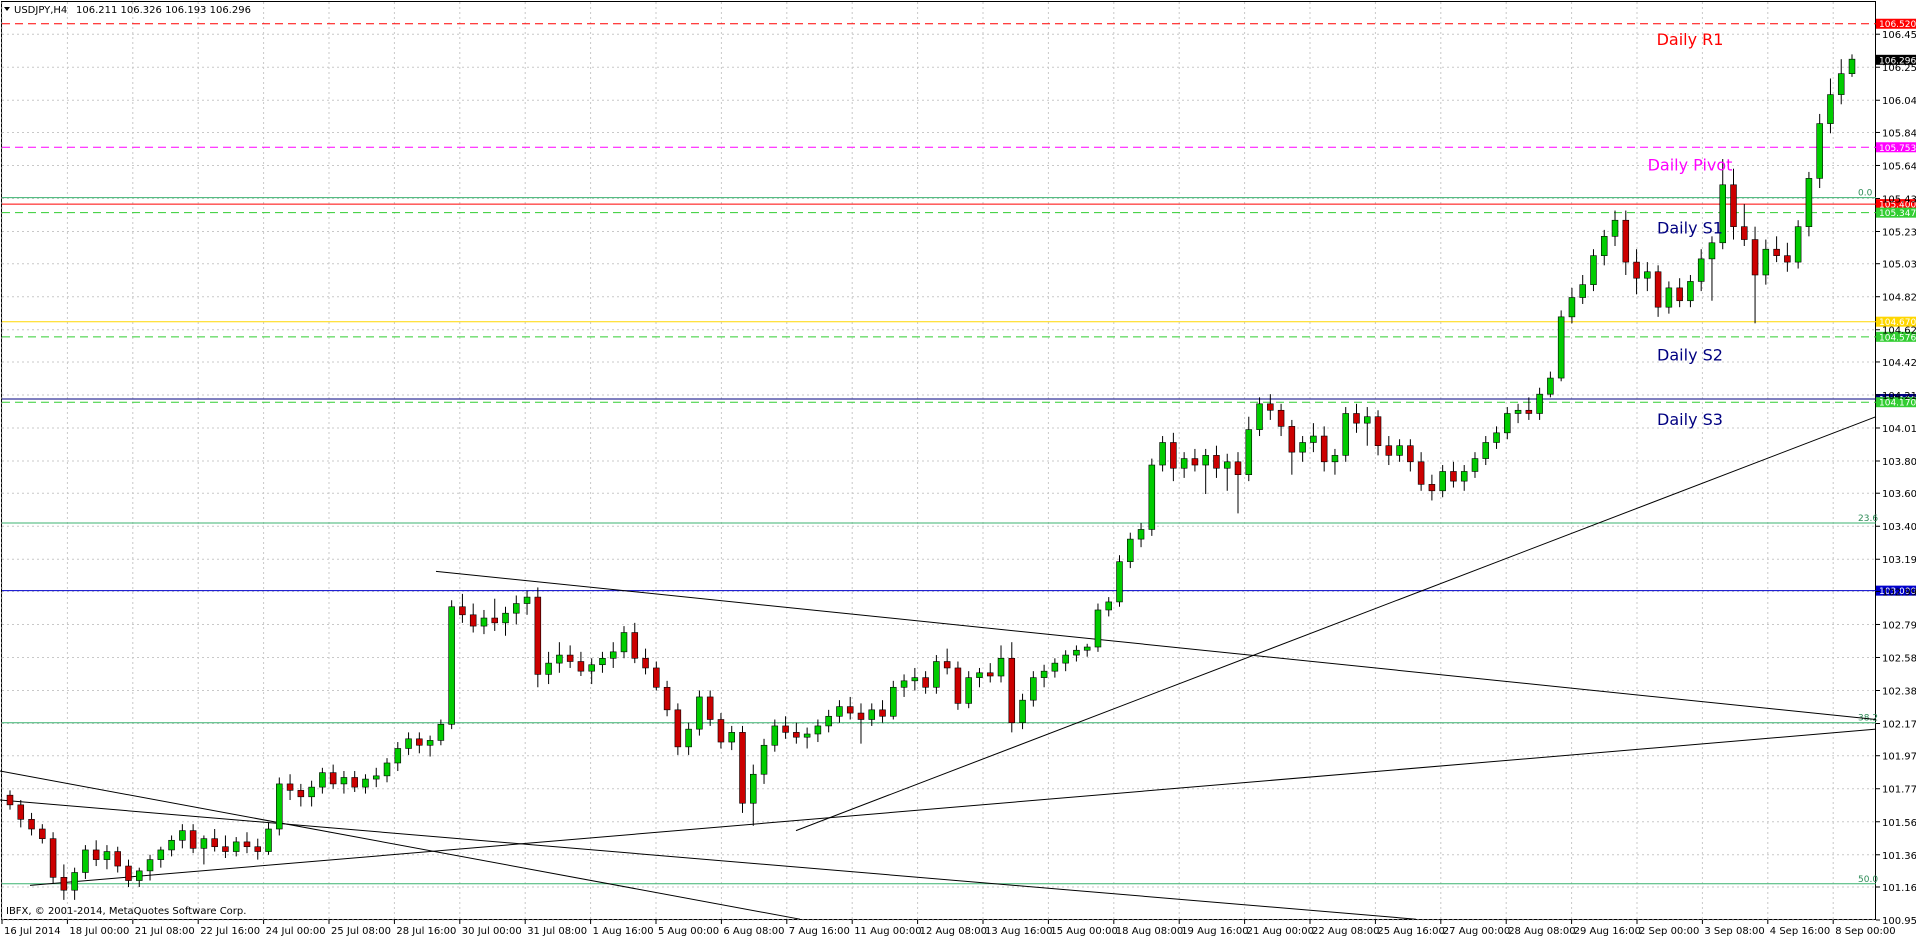 Image resolution: width=1916 pixels, height=939 pixels. I want to click on level-price-label: 103.000, so click(1897, 592).